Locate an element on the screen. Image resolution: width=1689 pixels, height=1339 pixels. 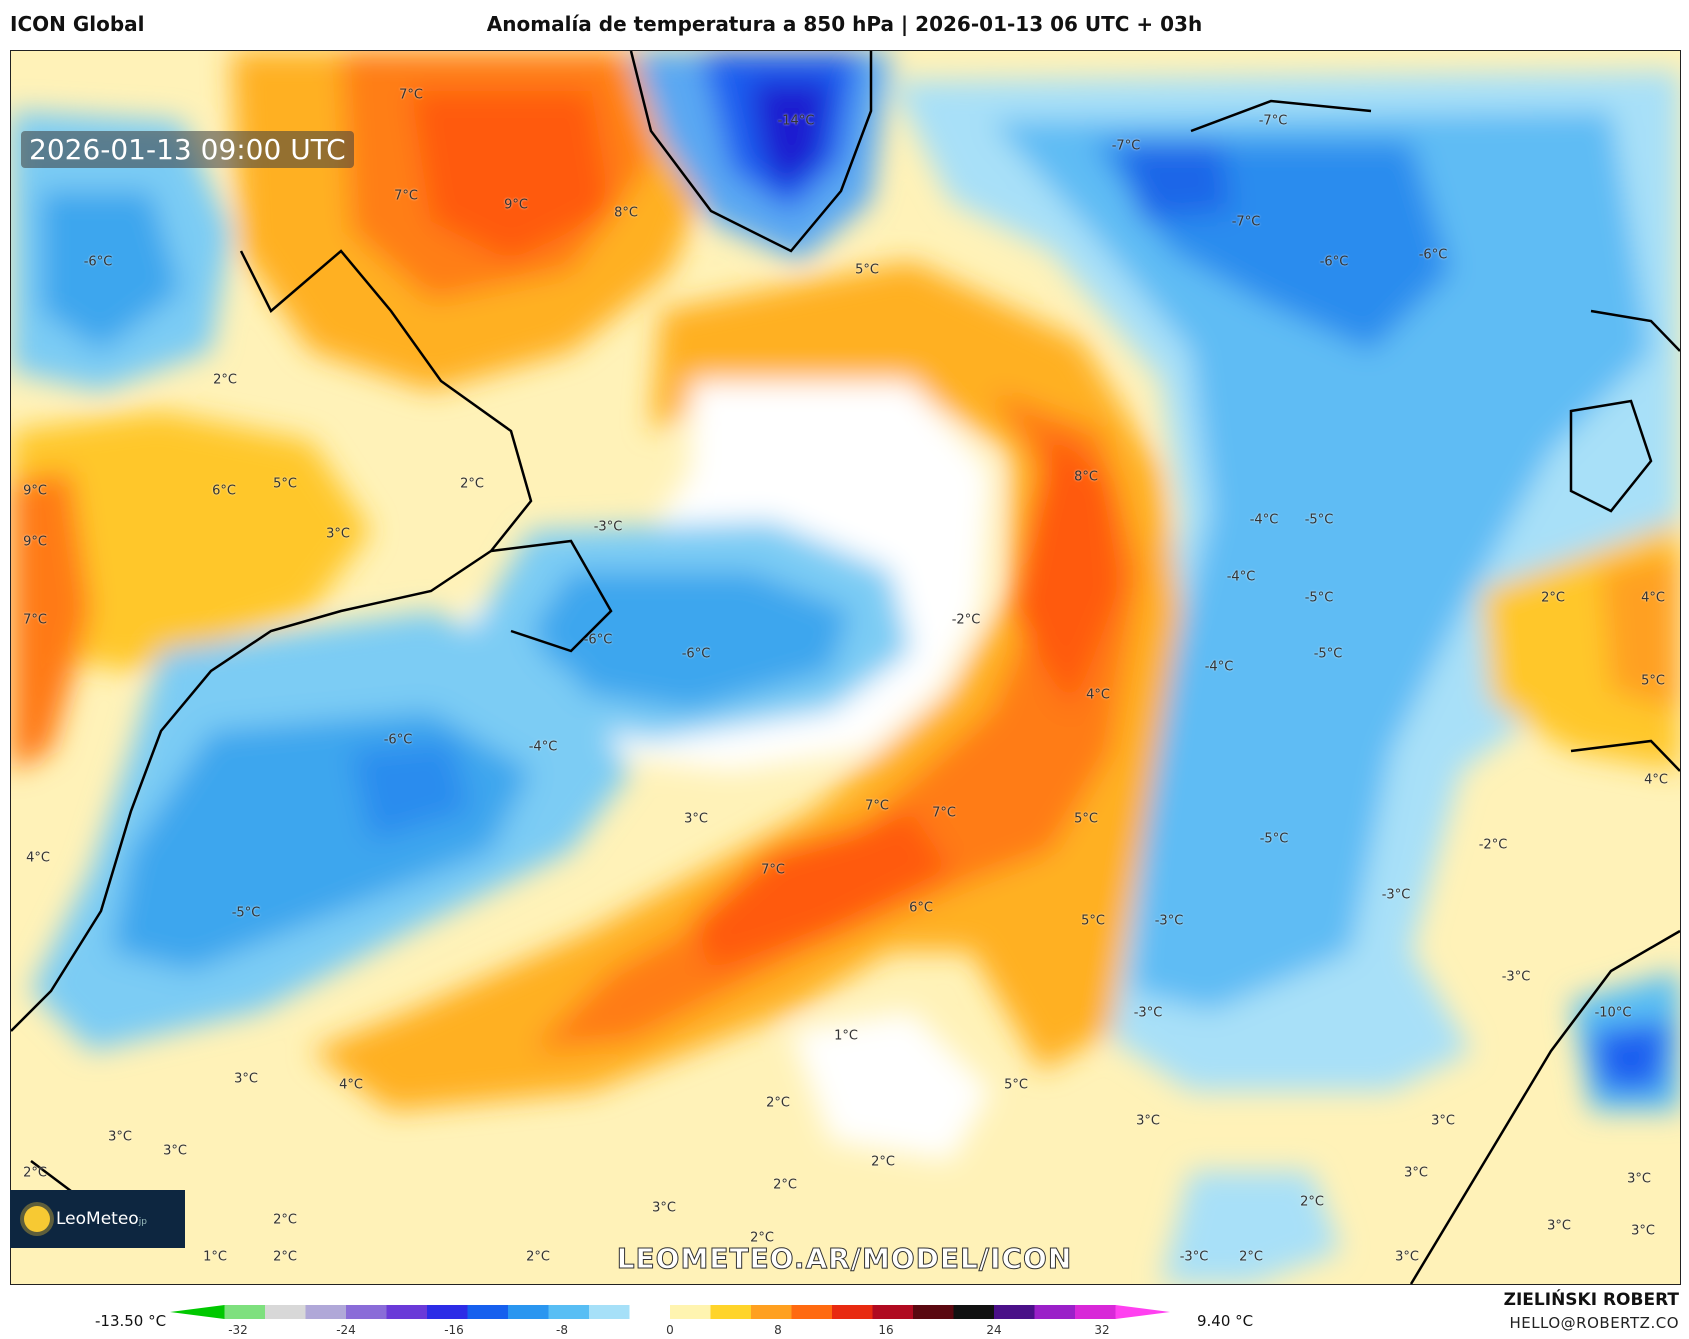
colorbar-tick-label: -32 is located at coordinates (238, 1330).